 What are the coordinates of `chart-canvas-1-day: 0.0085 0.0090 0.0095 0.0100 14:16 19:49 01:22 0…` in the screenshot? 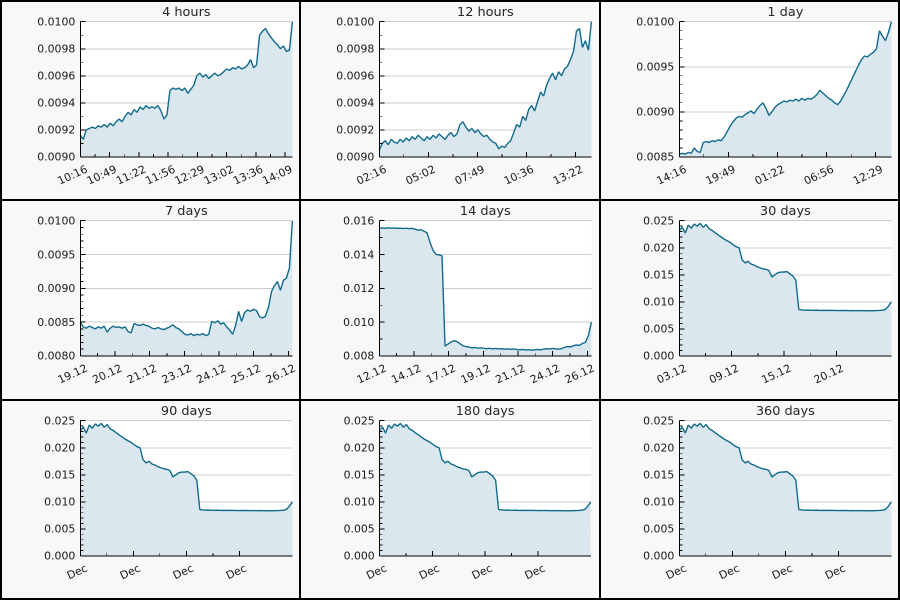 It's located at (764, 96).